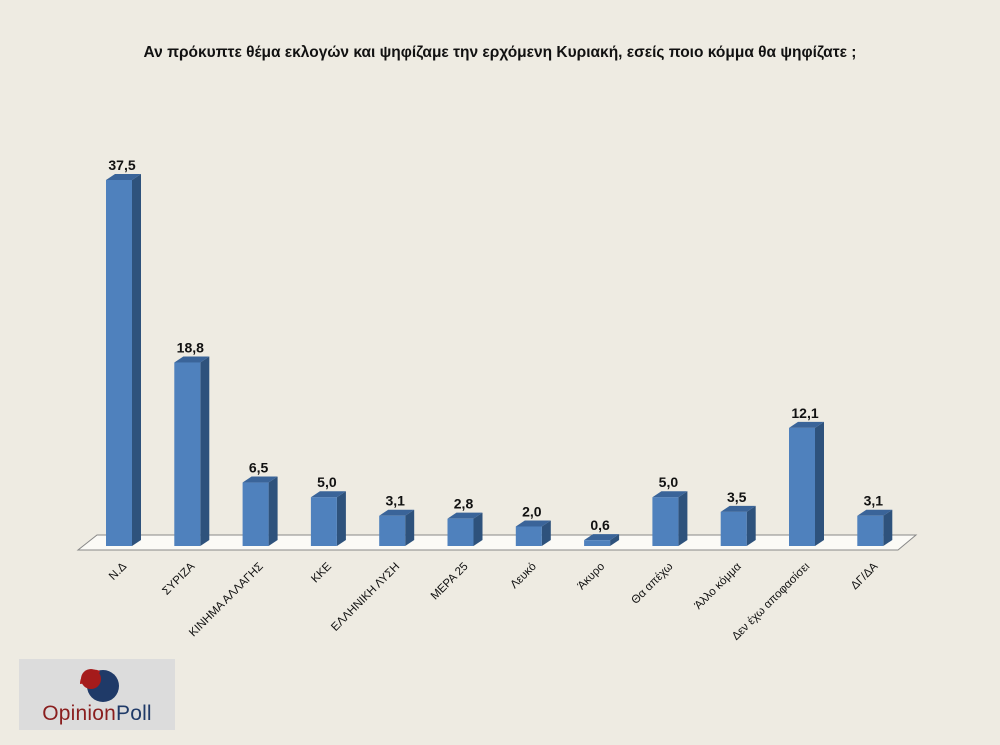  What do you see at coordinates (450, 582) in the screenshot?
I see `category-label: ΜΕΡΑ 25` at bounding box center [450, 582].